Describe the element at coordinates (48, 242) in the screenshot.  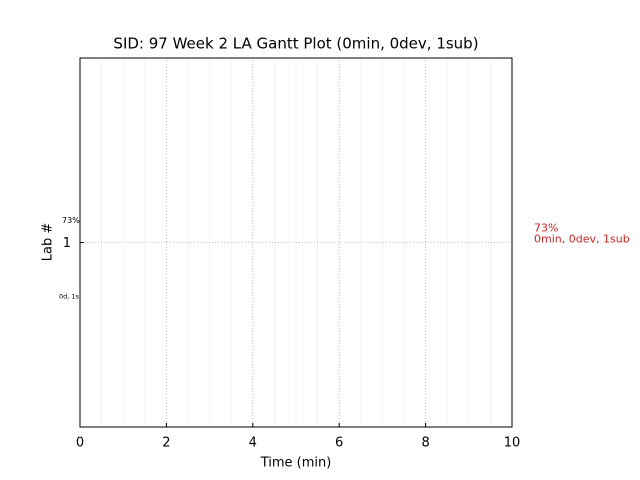
I see `y-axis-label: Lab #` at that location.